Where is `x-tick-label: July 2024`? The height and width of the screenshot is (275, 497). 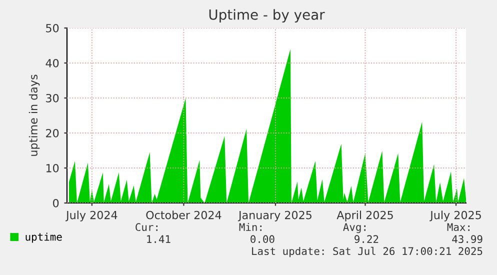 x-tick-label: July 2024 is located at coordinates (91, 216).